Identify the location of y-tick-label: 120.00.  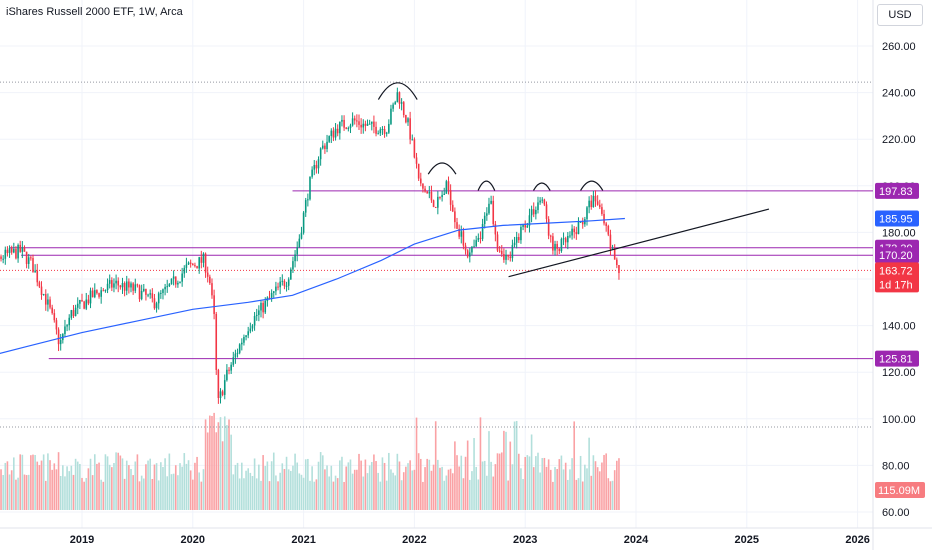
(899, 373).